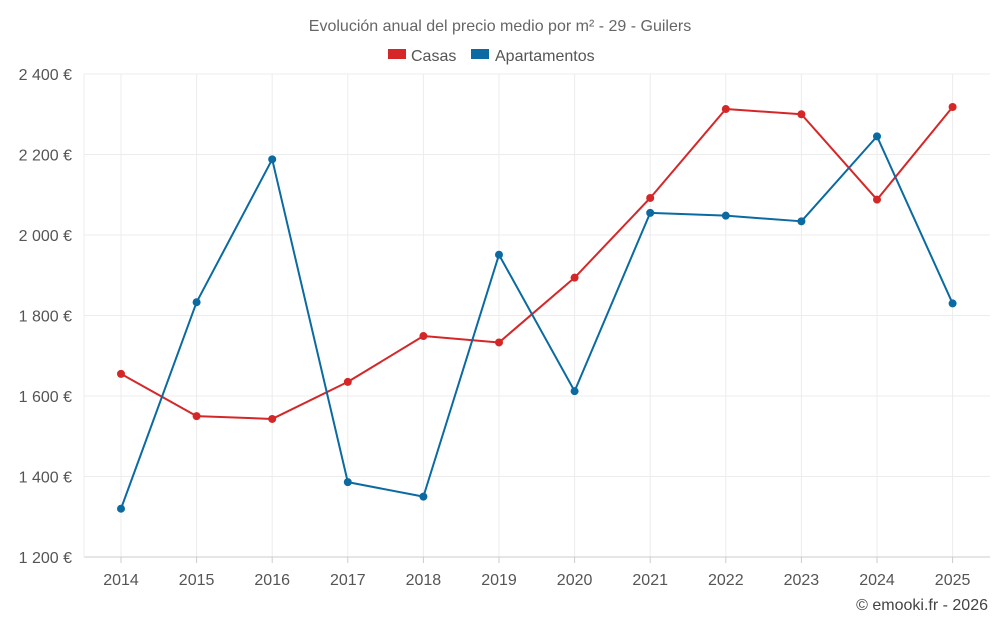 The width and height of the screenshot is (1000, 625). I want to click on point-apartamentos-2018, so click(423, 496).